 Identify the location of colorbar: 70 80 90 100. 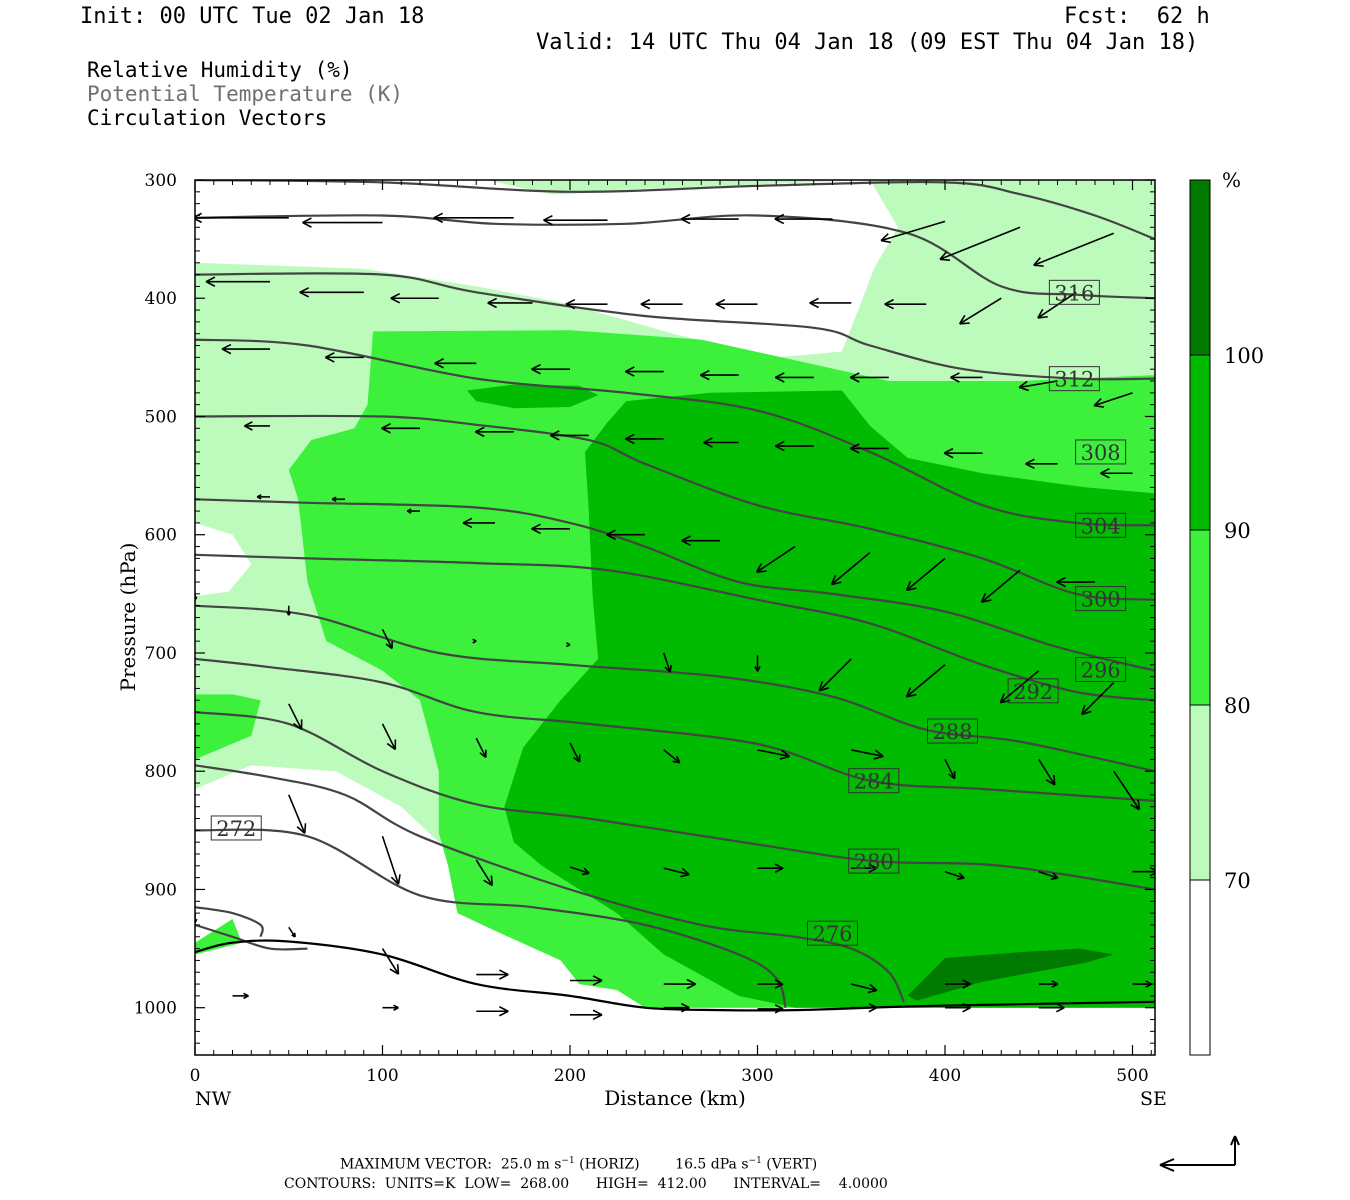
(1226, 617).